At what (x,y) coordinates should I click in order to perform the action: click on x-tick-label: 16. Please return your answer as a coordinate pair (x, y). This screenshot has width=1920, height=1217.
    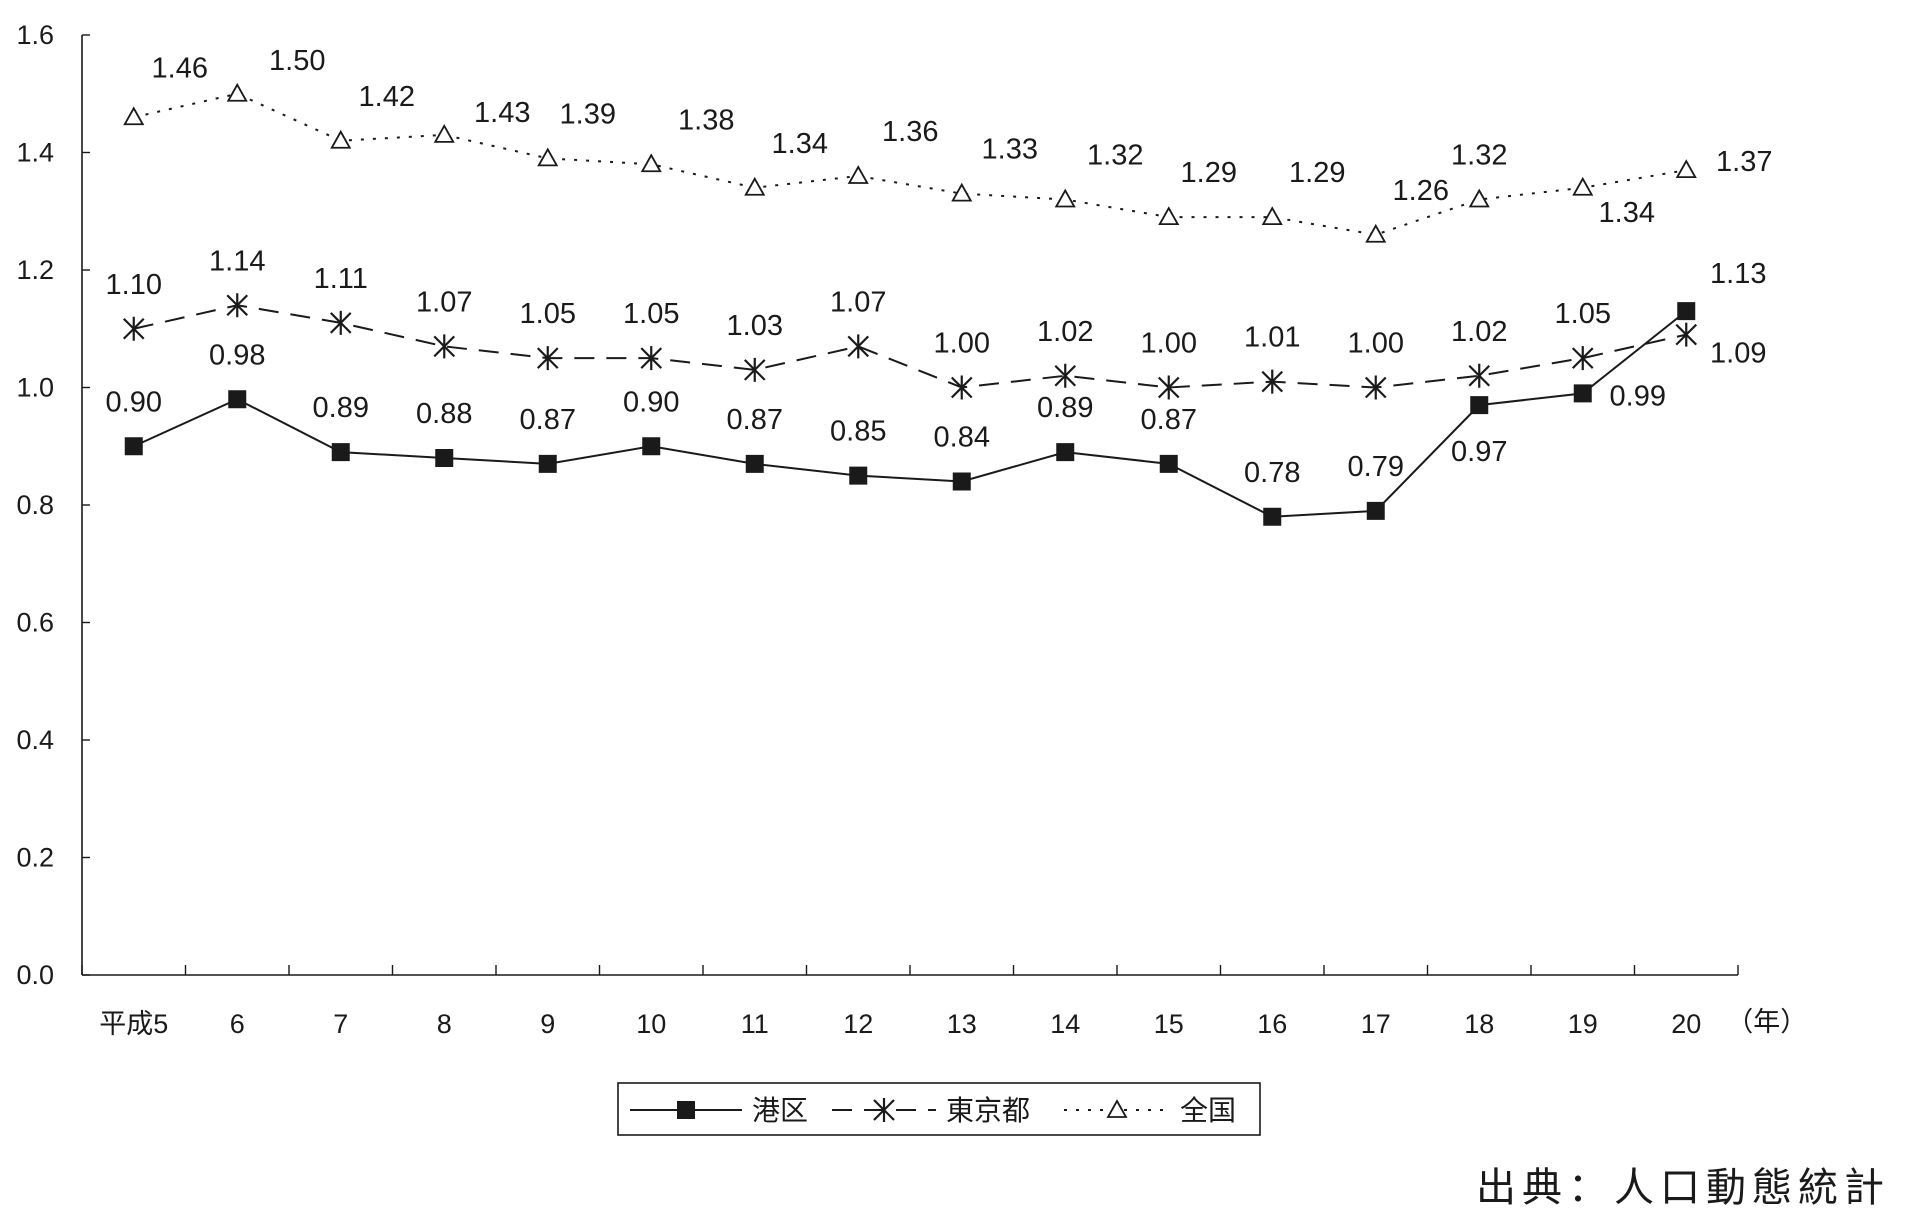
    Looking at the image, I should click on (1272, 1024).